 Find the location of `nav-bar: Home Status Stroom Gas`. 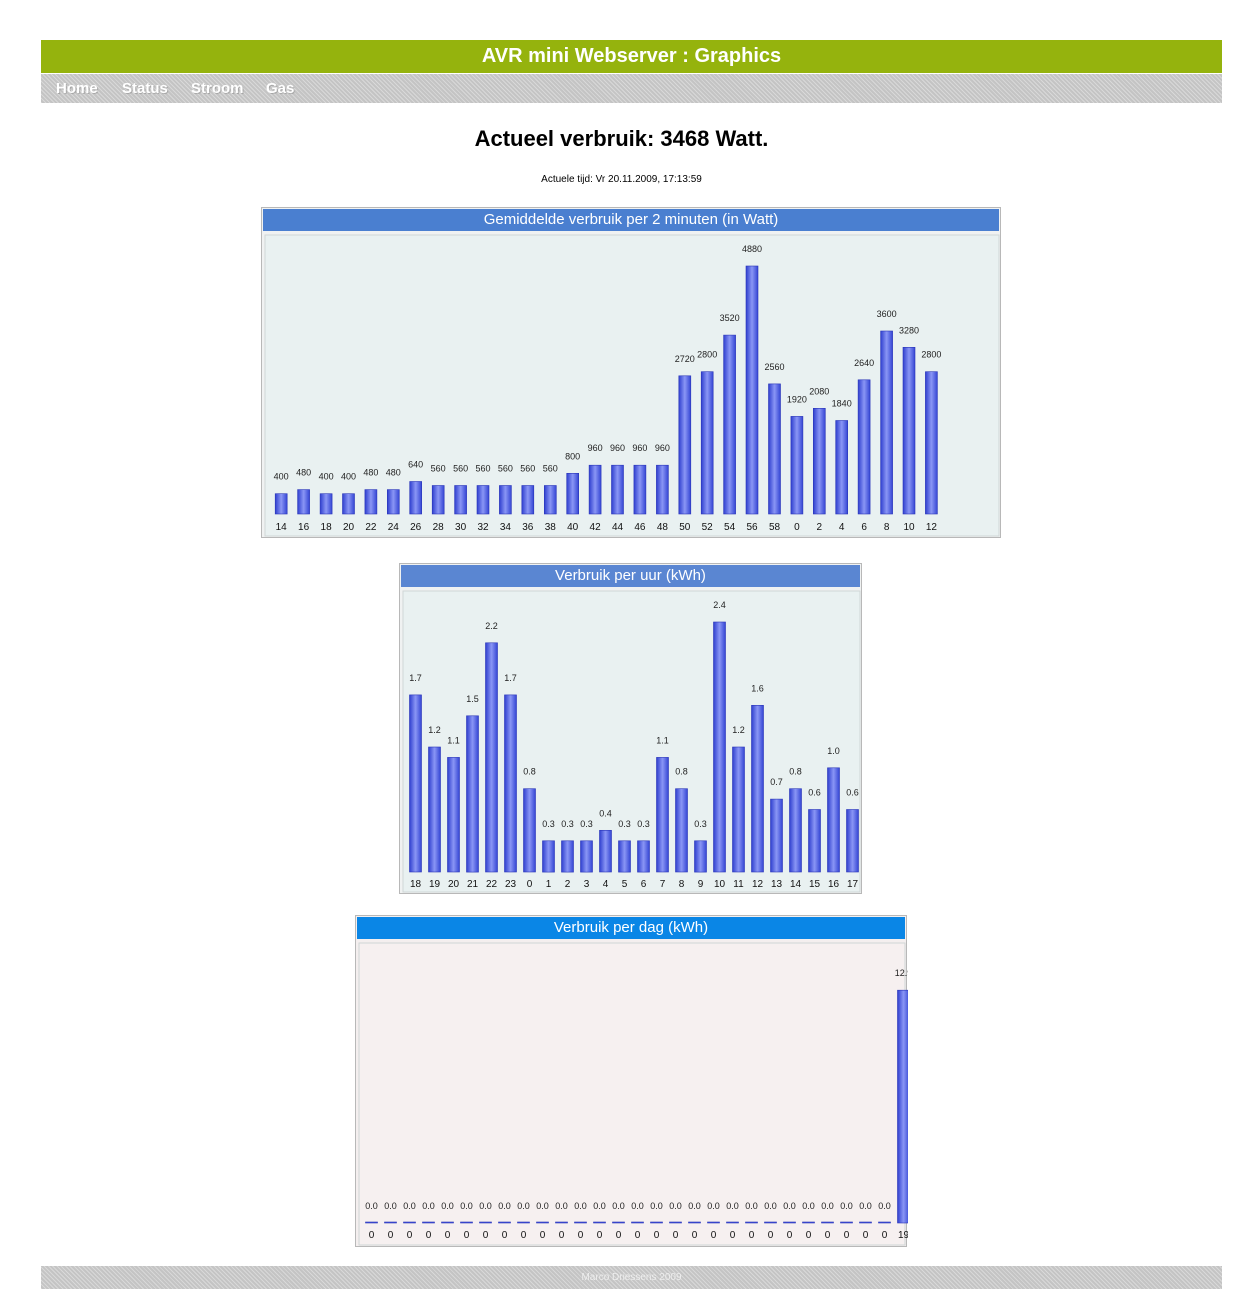

nav-bar: Home Status Stroom Gas is located at coordinates (631, 88).